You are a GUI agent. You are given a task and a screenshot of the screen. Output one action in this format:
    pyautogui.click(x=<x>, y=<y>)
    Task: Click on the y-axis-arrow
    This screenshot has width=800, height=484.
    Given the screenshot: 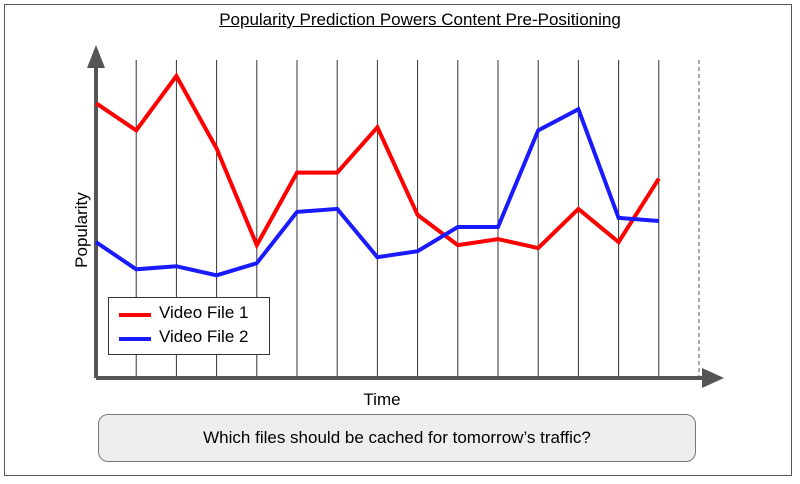 What is the action you would take?
    pyautogui.click(x=96, y=56)
    